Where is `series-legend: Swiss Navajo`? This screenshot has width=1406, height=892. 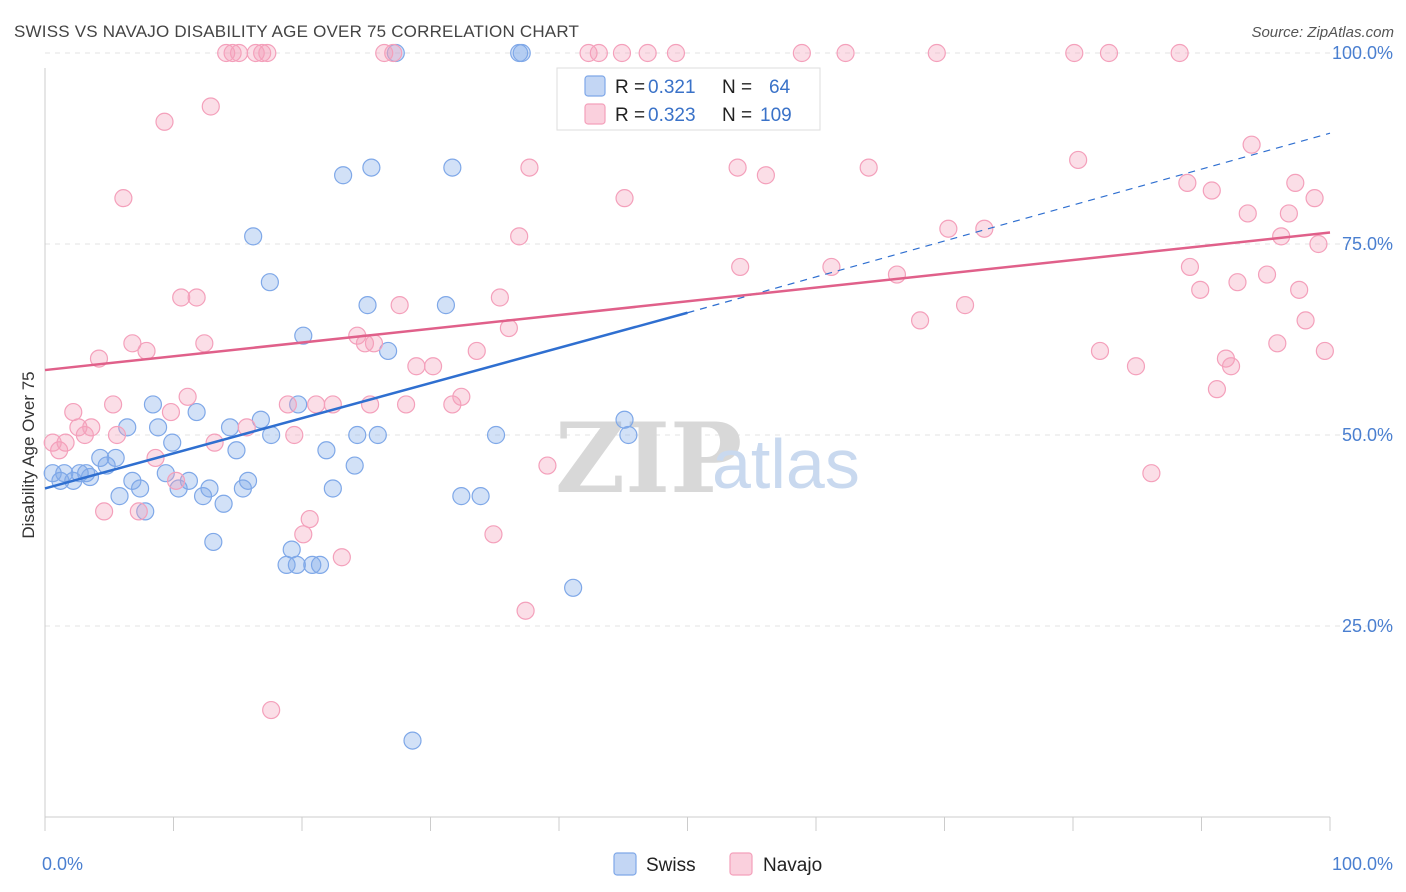 series-legend: Swiss Navajo is located at coordinates (717, 864).